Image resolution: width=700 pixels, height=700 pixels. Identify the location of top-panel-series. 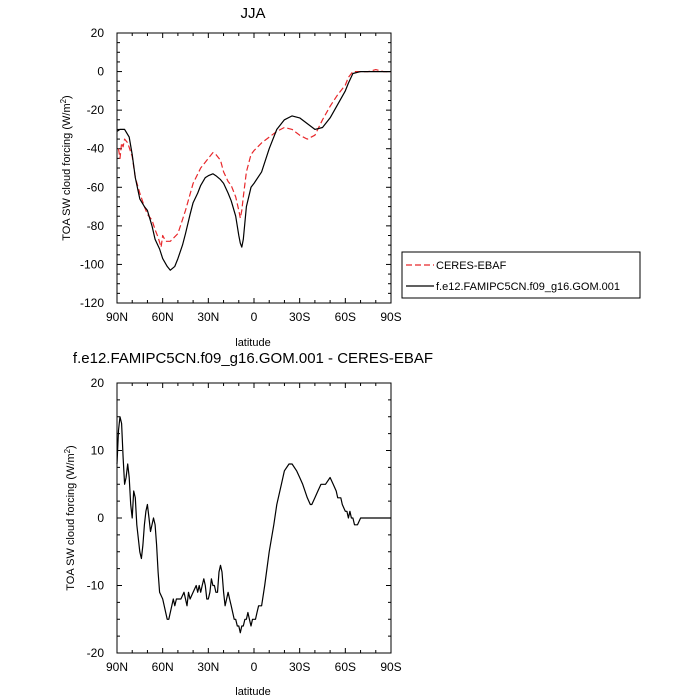
(253, 169).